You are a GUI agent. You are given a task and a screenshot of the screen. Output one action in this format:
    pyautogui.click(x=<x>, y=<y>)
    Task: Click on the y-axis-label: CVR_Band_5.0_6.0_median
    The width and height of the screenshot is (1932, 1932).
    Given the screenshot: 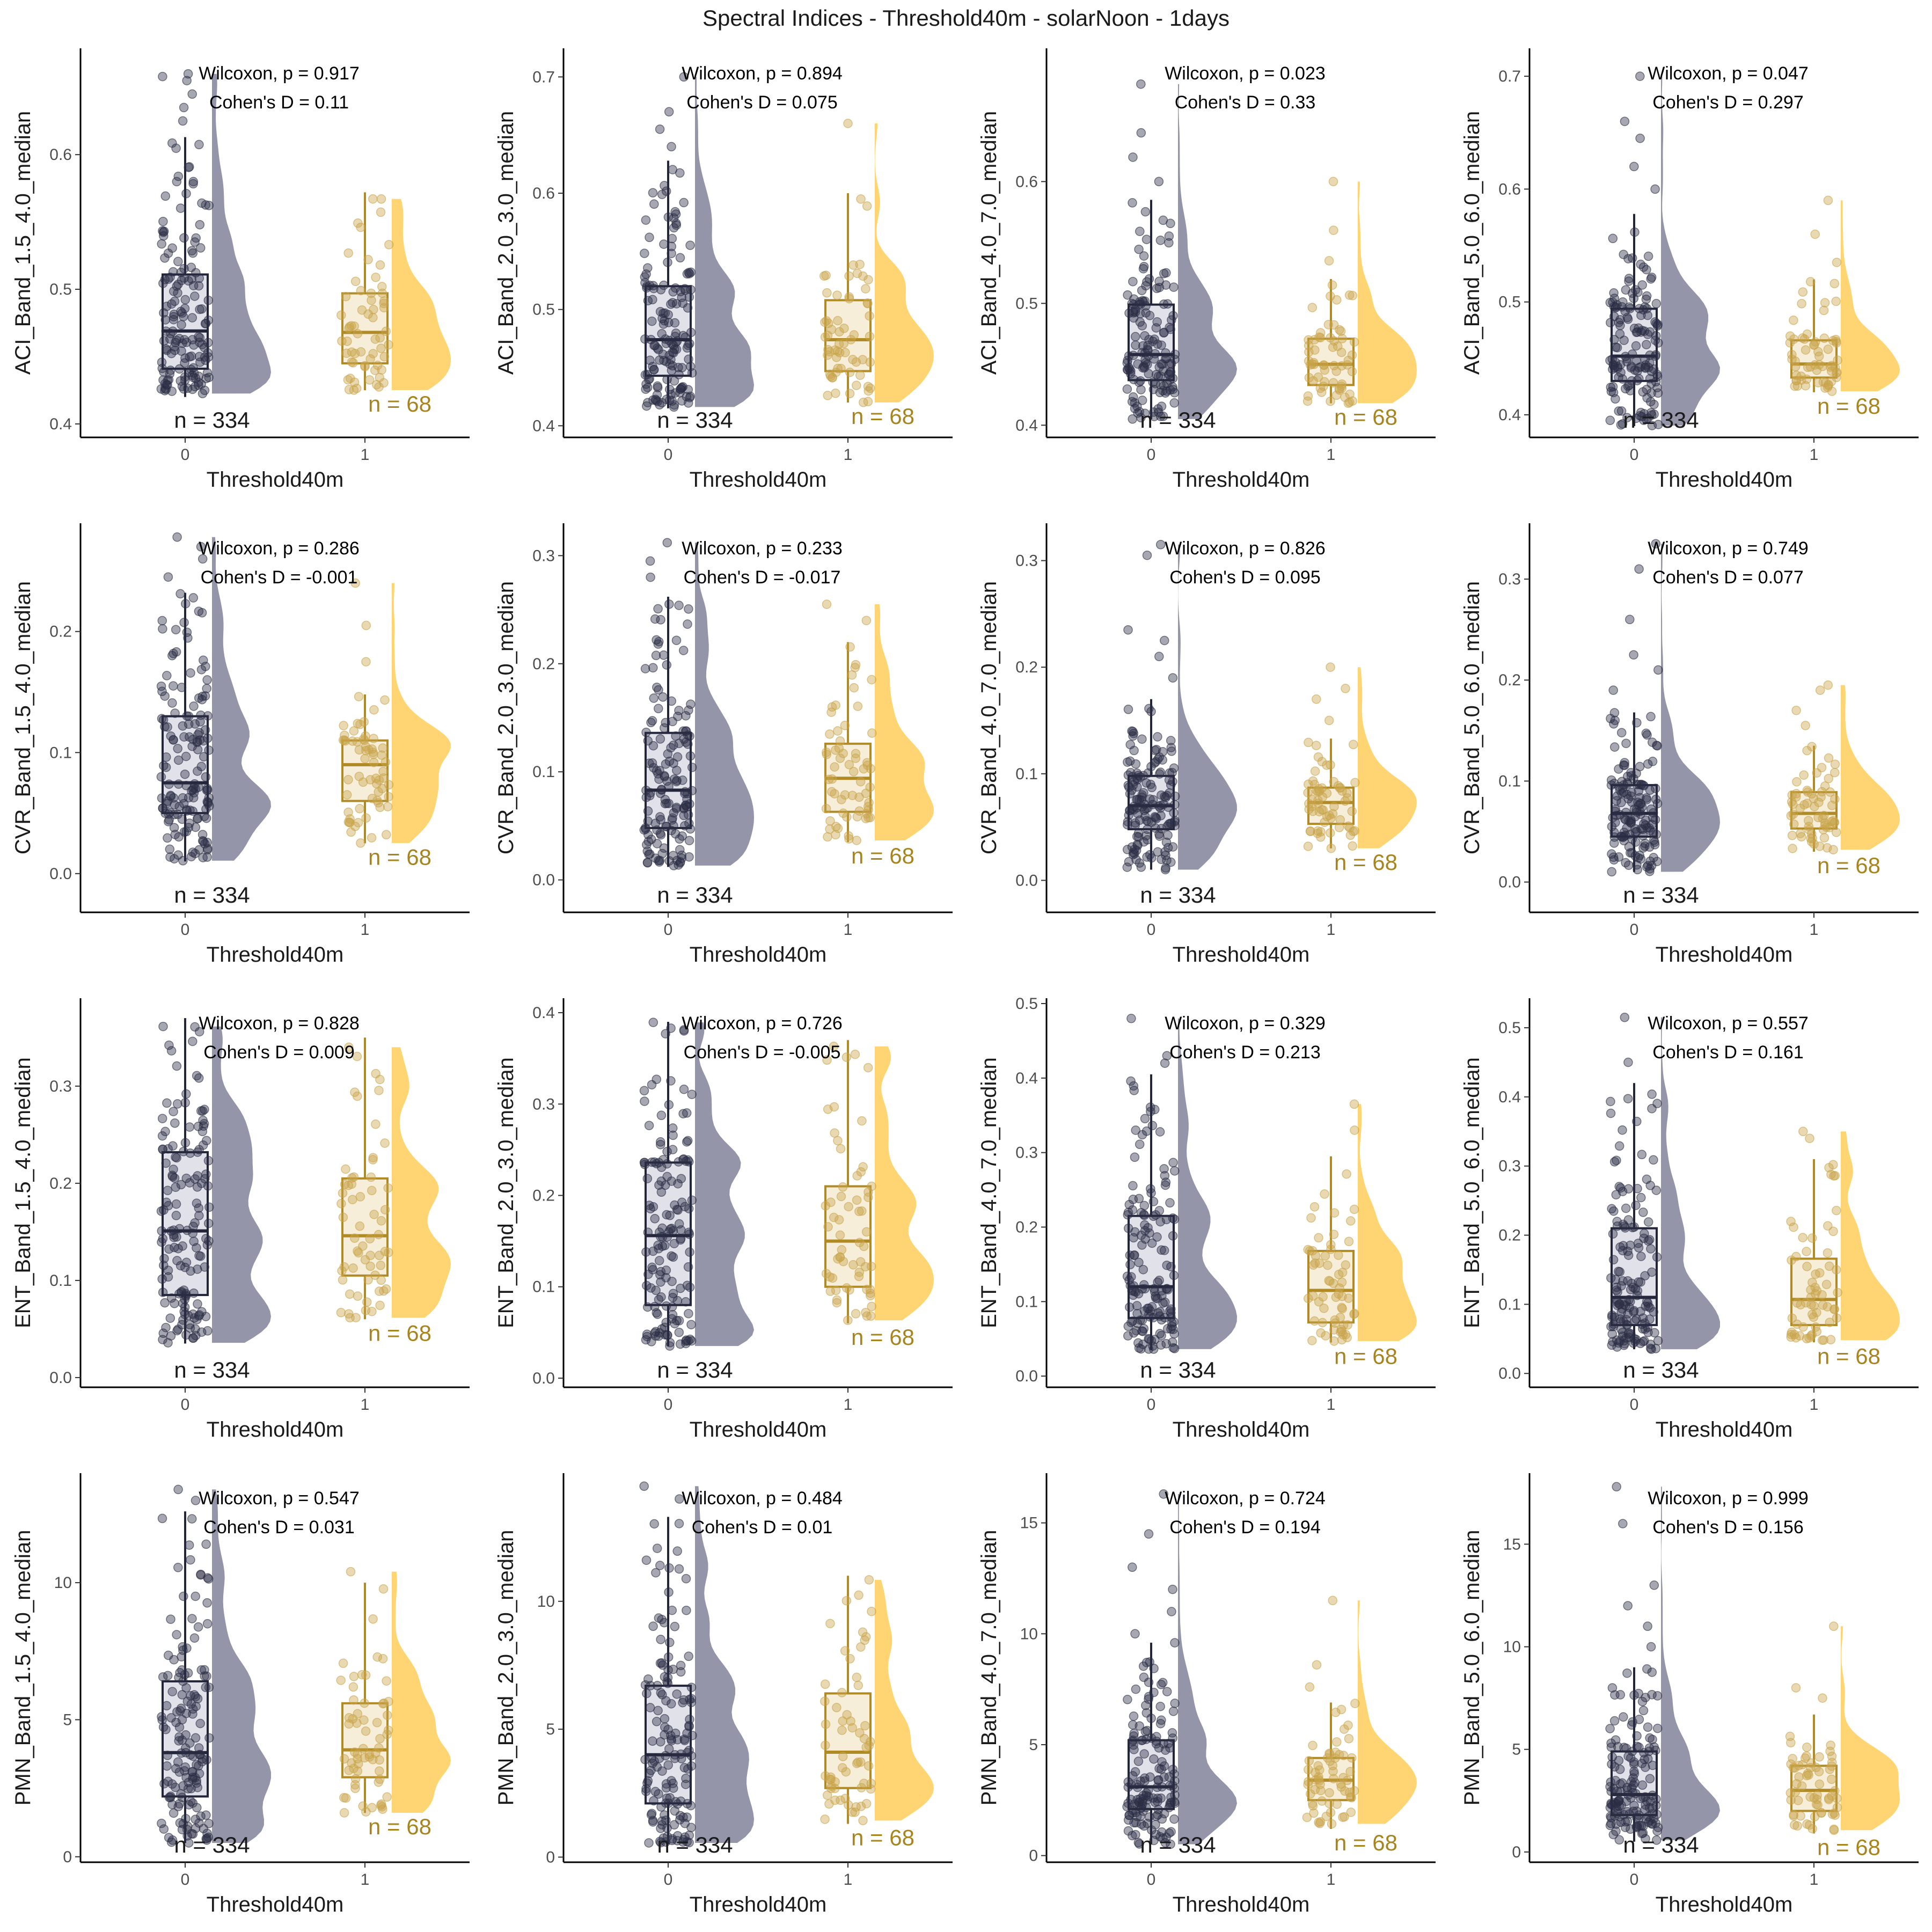 What is the action you would take?
    pyautogui.click(x=1472, y=717)
    